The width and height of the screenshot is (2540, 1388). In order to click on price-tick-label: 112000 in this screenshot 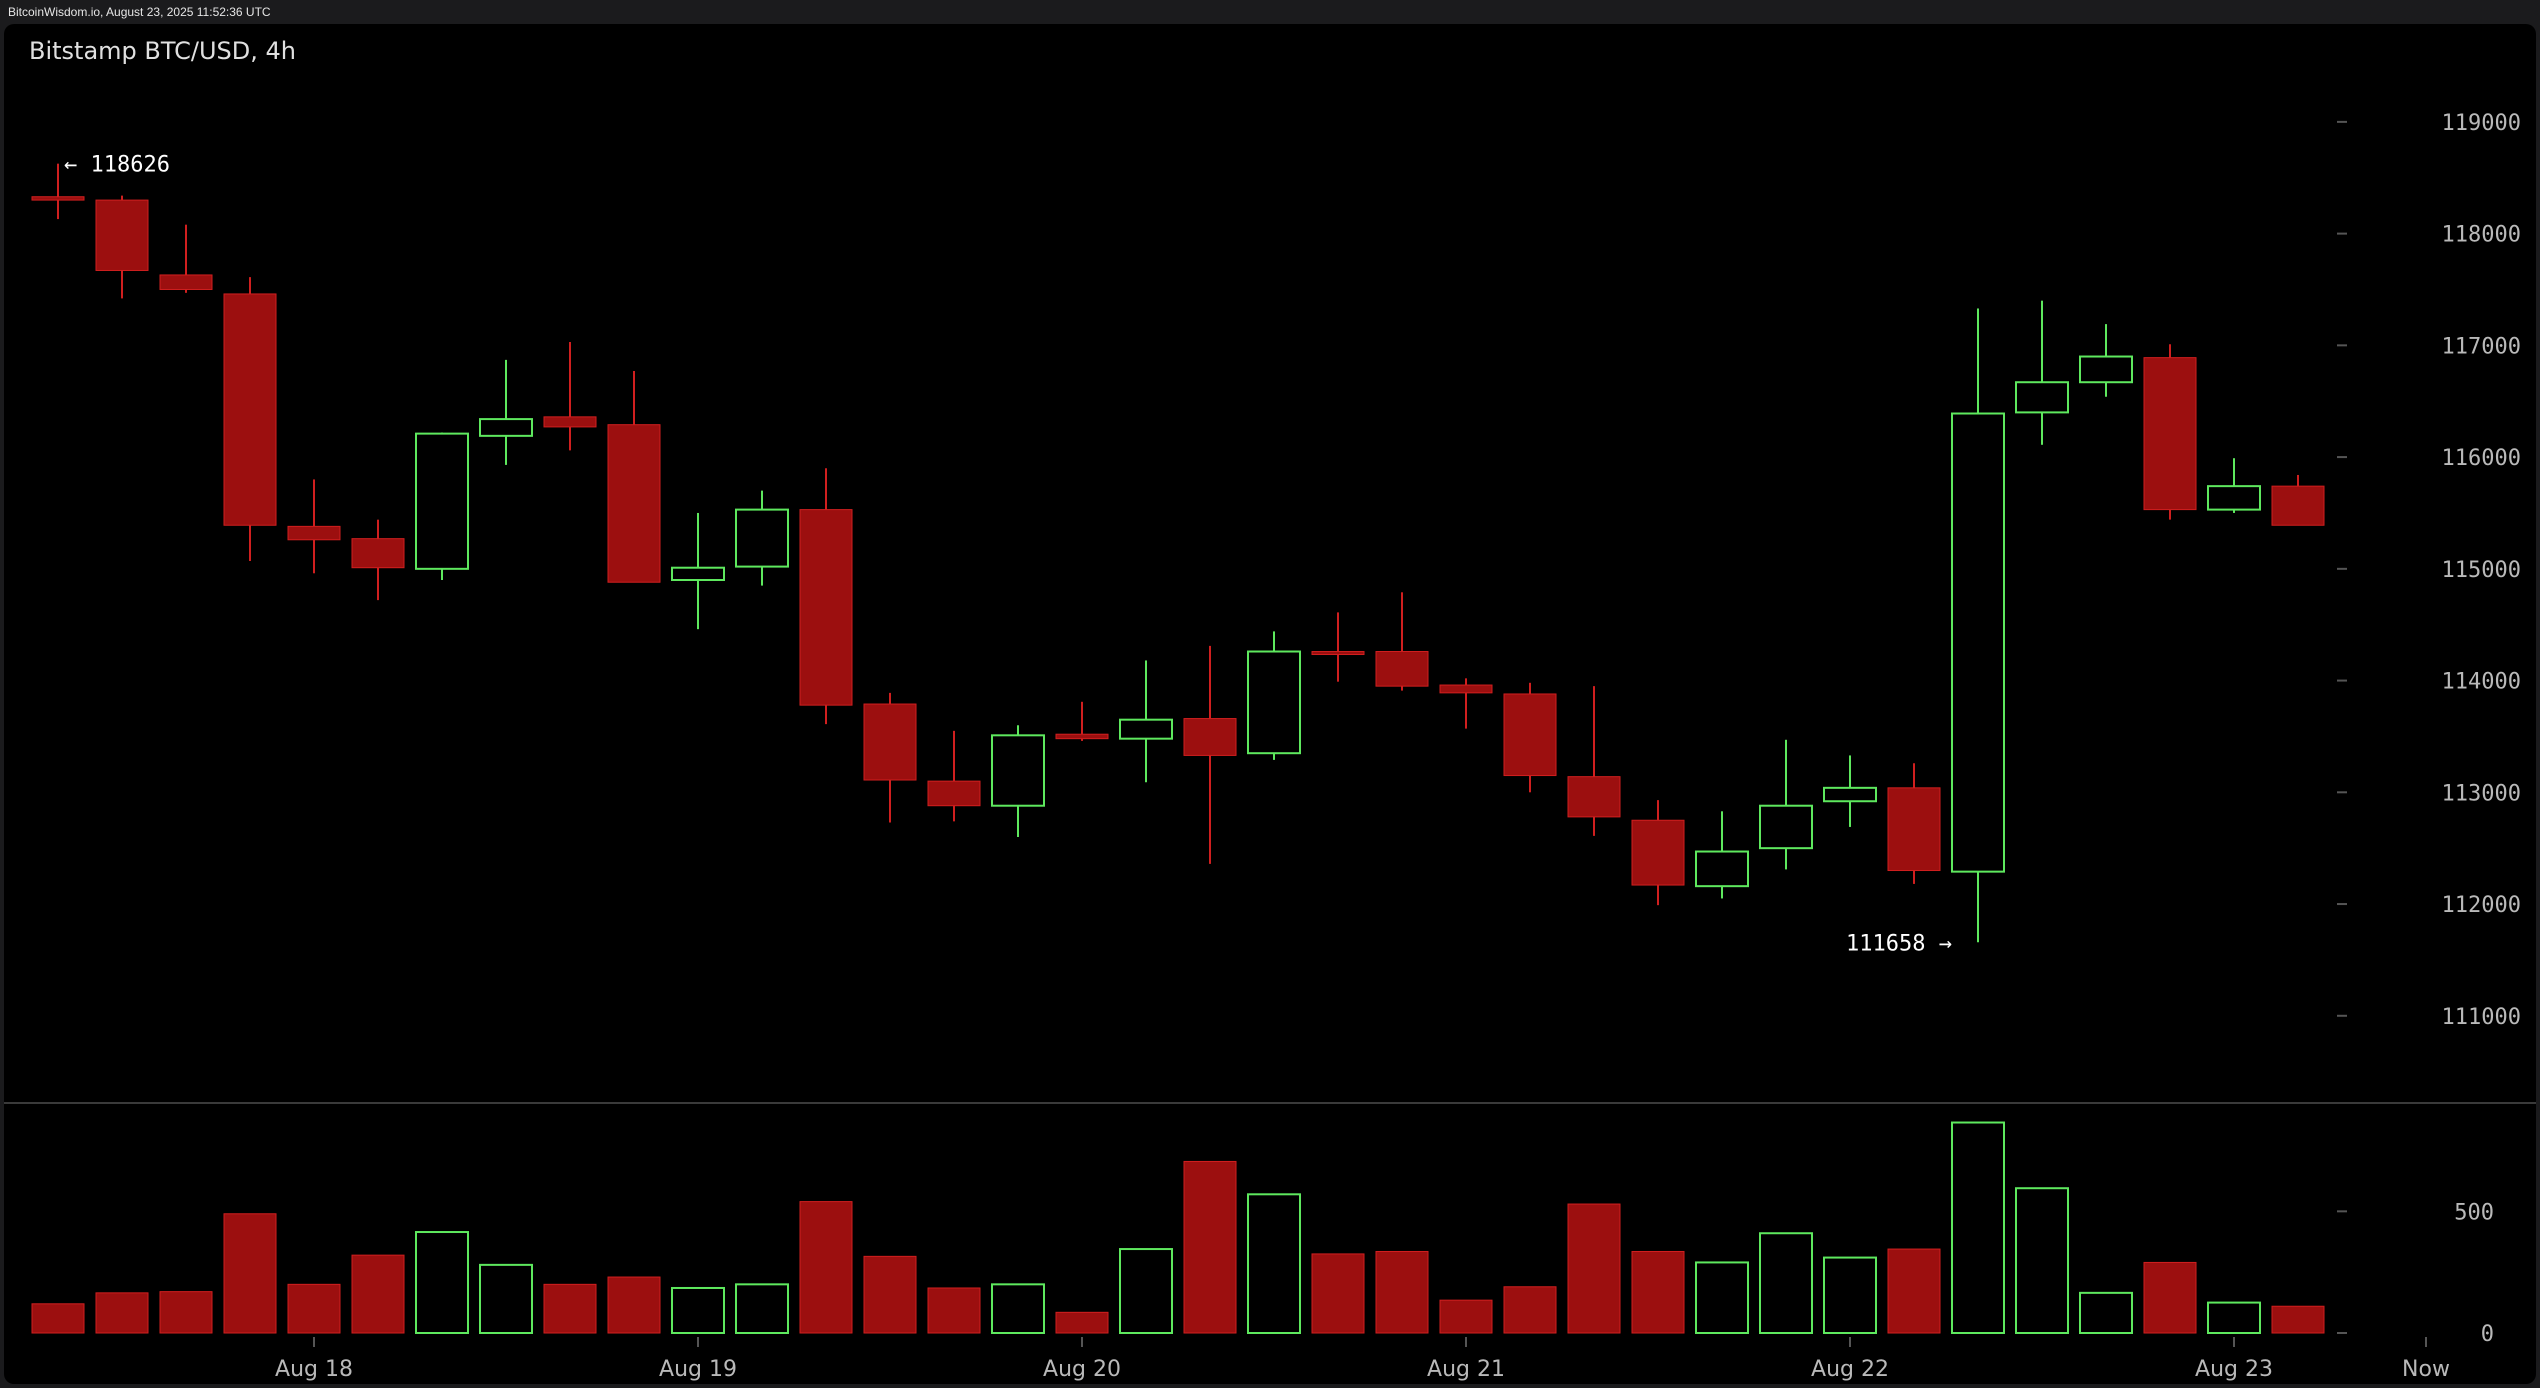, I will do `click(2481, 905)`.